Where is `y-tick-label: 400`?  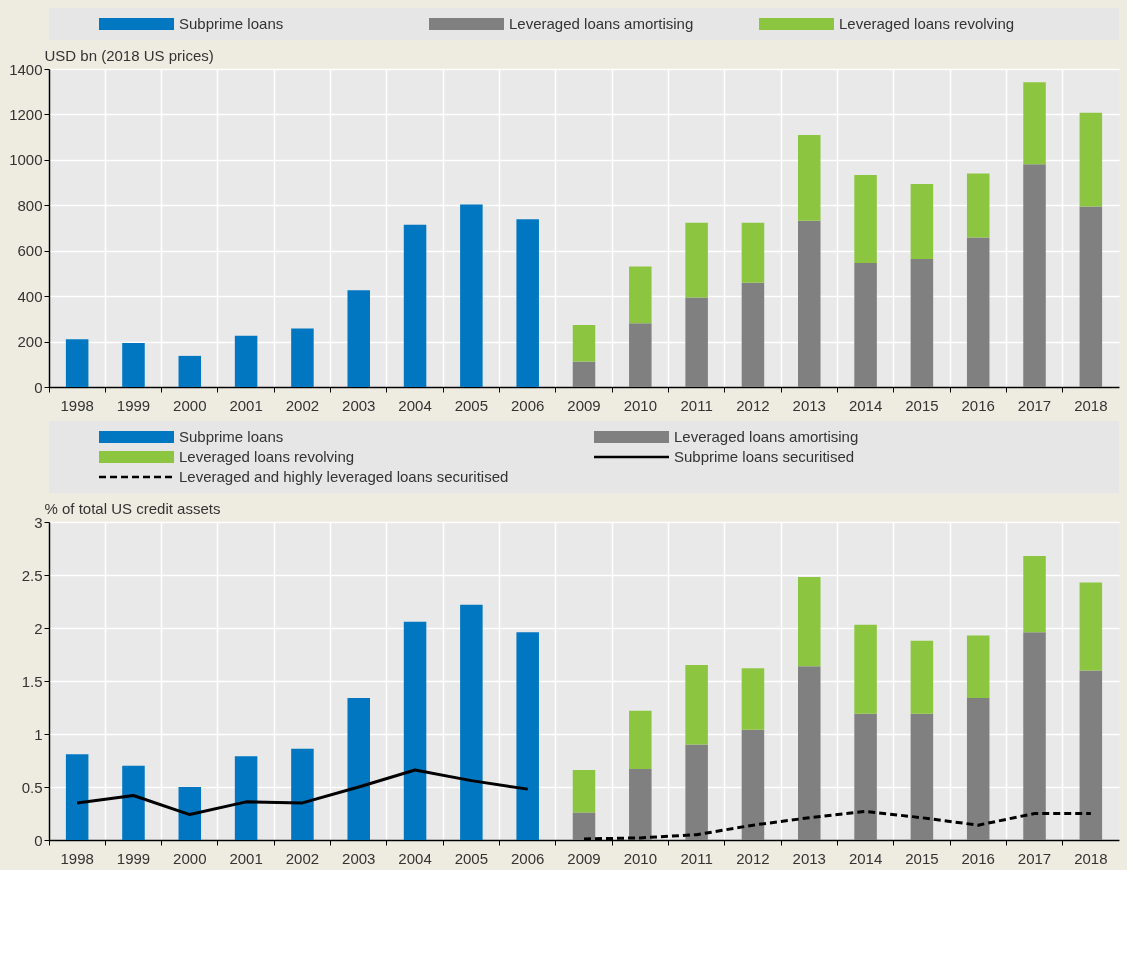
y-tick-label: 400 is located at coordinates (30, 296).